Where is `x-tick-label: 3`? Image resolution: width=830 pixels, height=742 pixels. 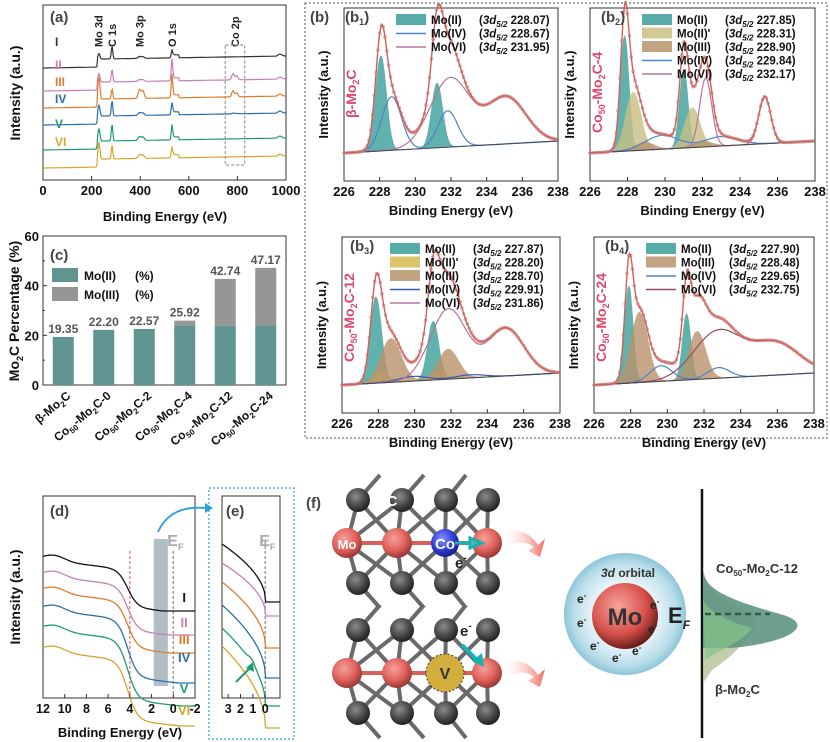 x-tick-label: 3 is located at coordinates (228, 709).